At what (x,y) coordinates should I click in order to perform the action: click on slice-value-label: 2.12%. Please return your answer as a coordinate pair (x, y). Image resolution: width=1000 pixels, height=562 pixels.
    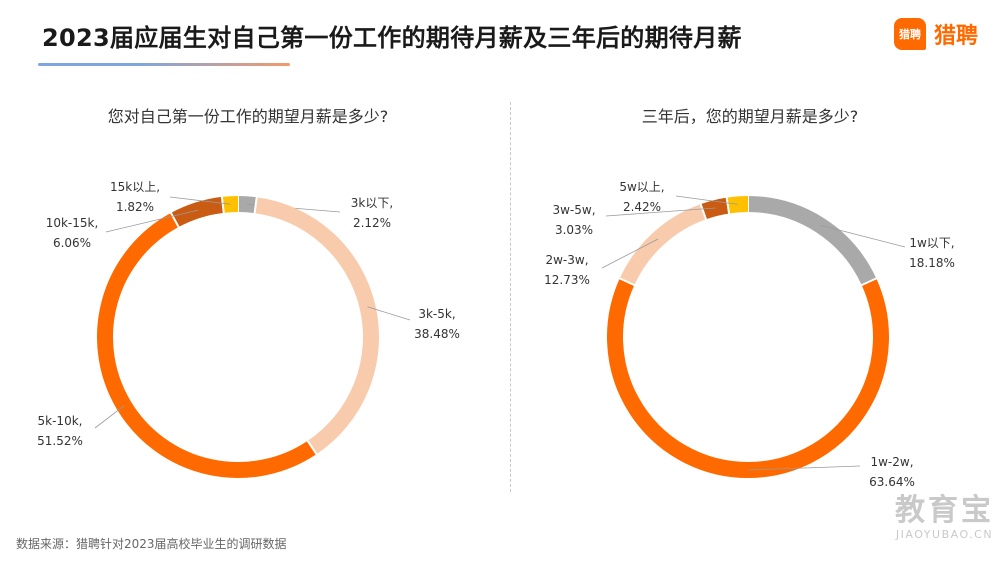
    Looking at the image, I should click on (372, 223).